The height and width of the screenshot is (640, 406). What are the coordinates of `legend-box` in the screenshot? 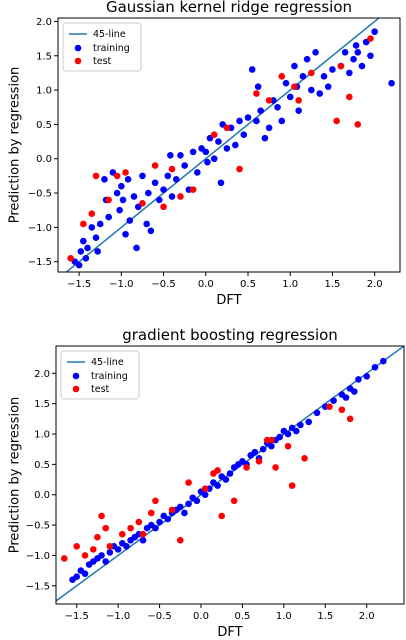 It's located at (100, 375).